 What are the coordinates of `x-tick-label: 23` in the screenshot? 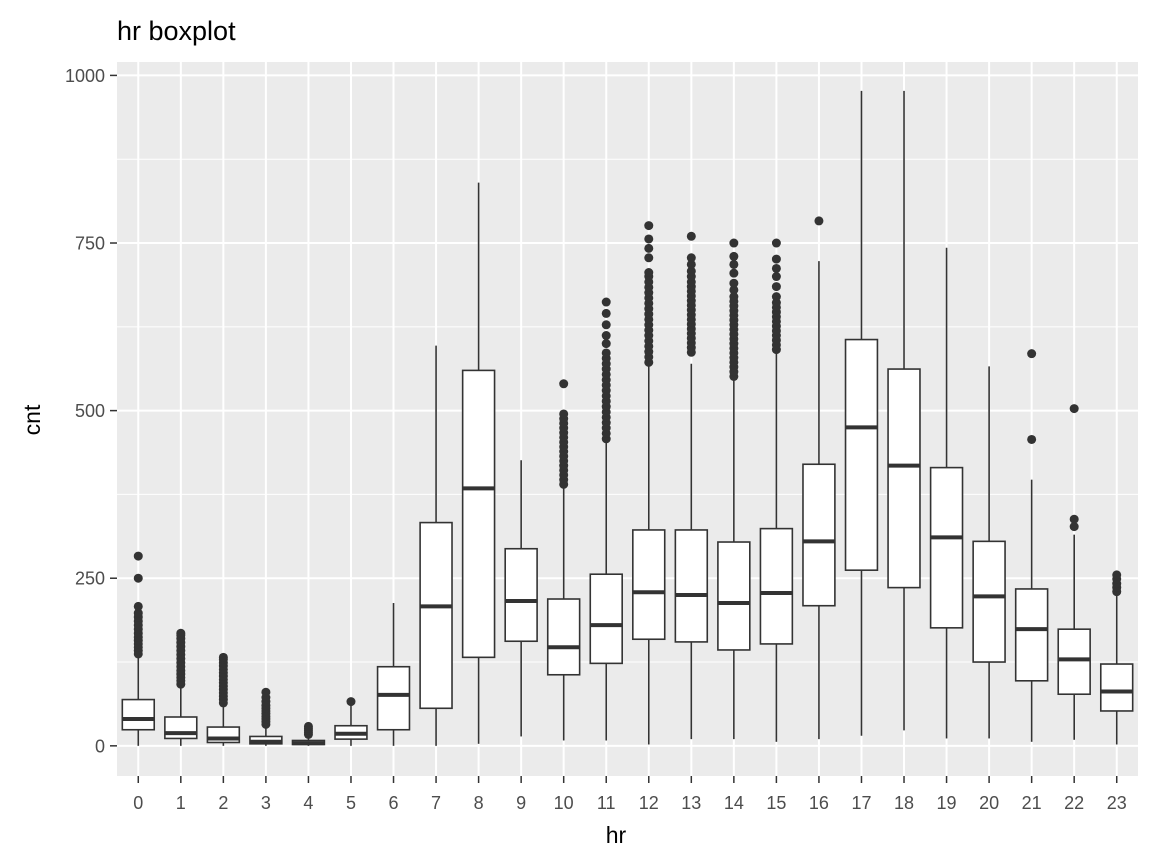 It's located at (1117, 803).